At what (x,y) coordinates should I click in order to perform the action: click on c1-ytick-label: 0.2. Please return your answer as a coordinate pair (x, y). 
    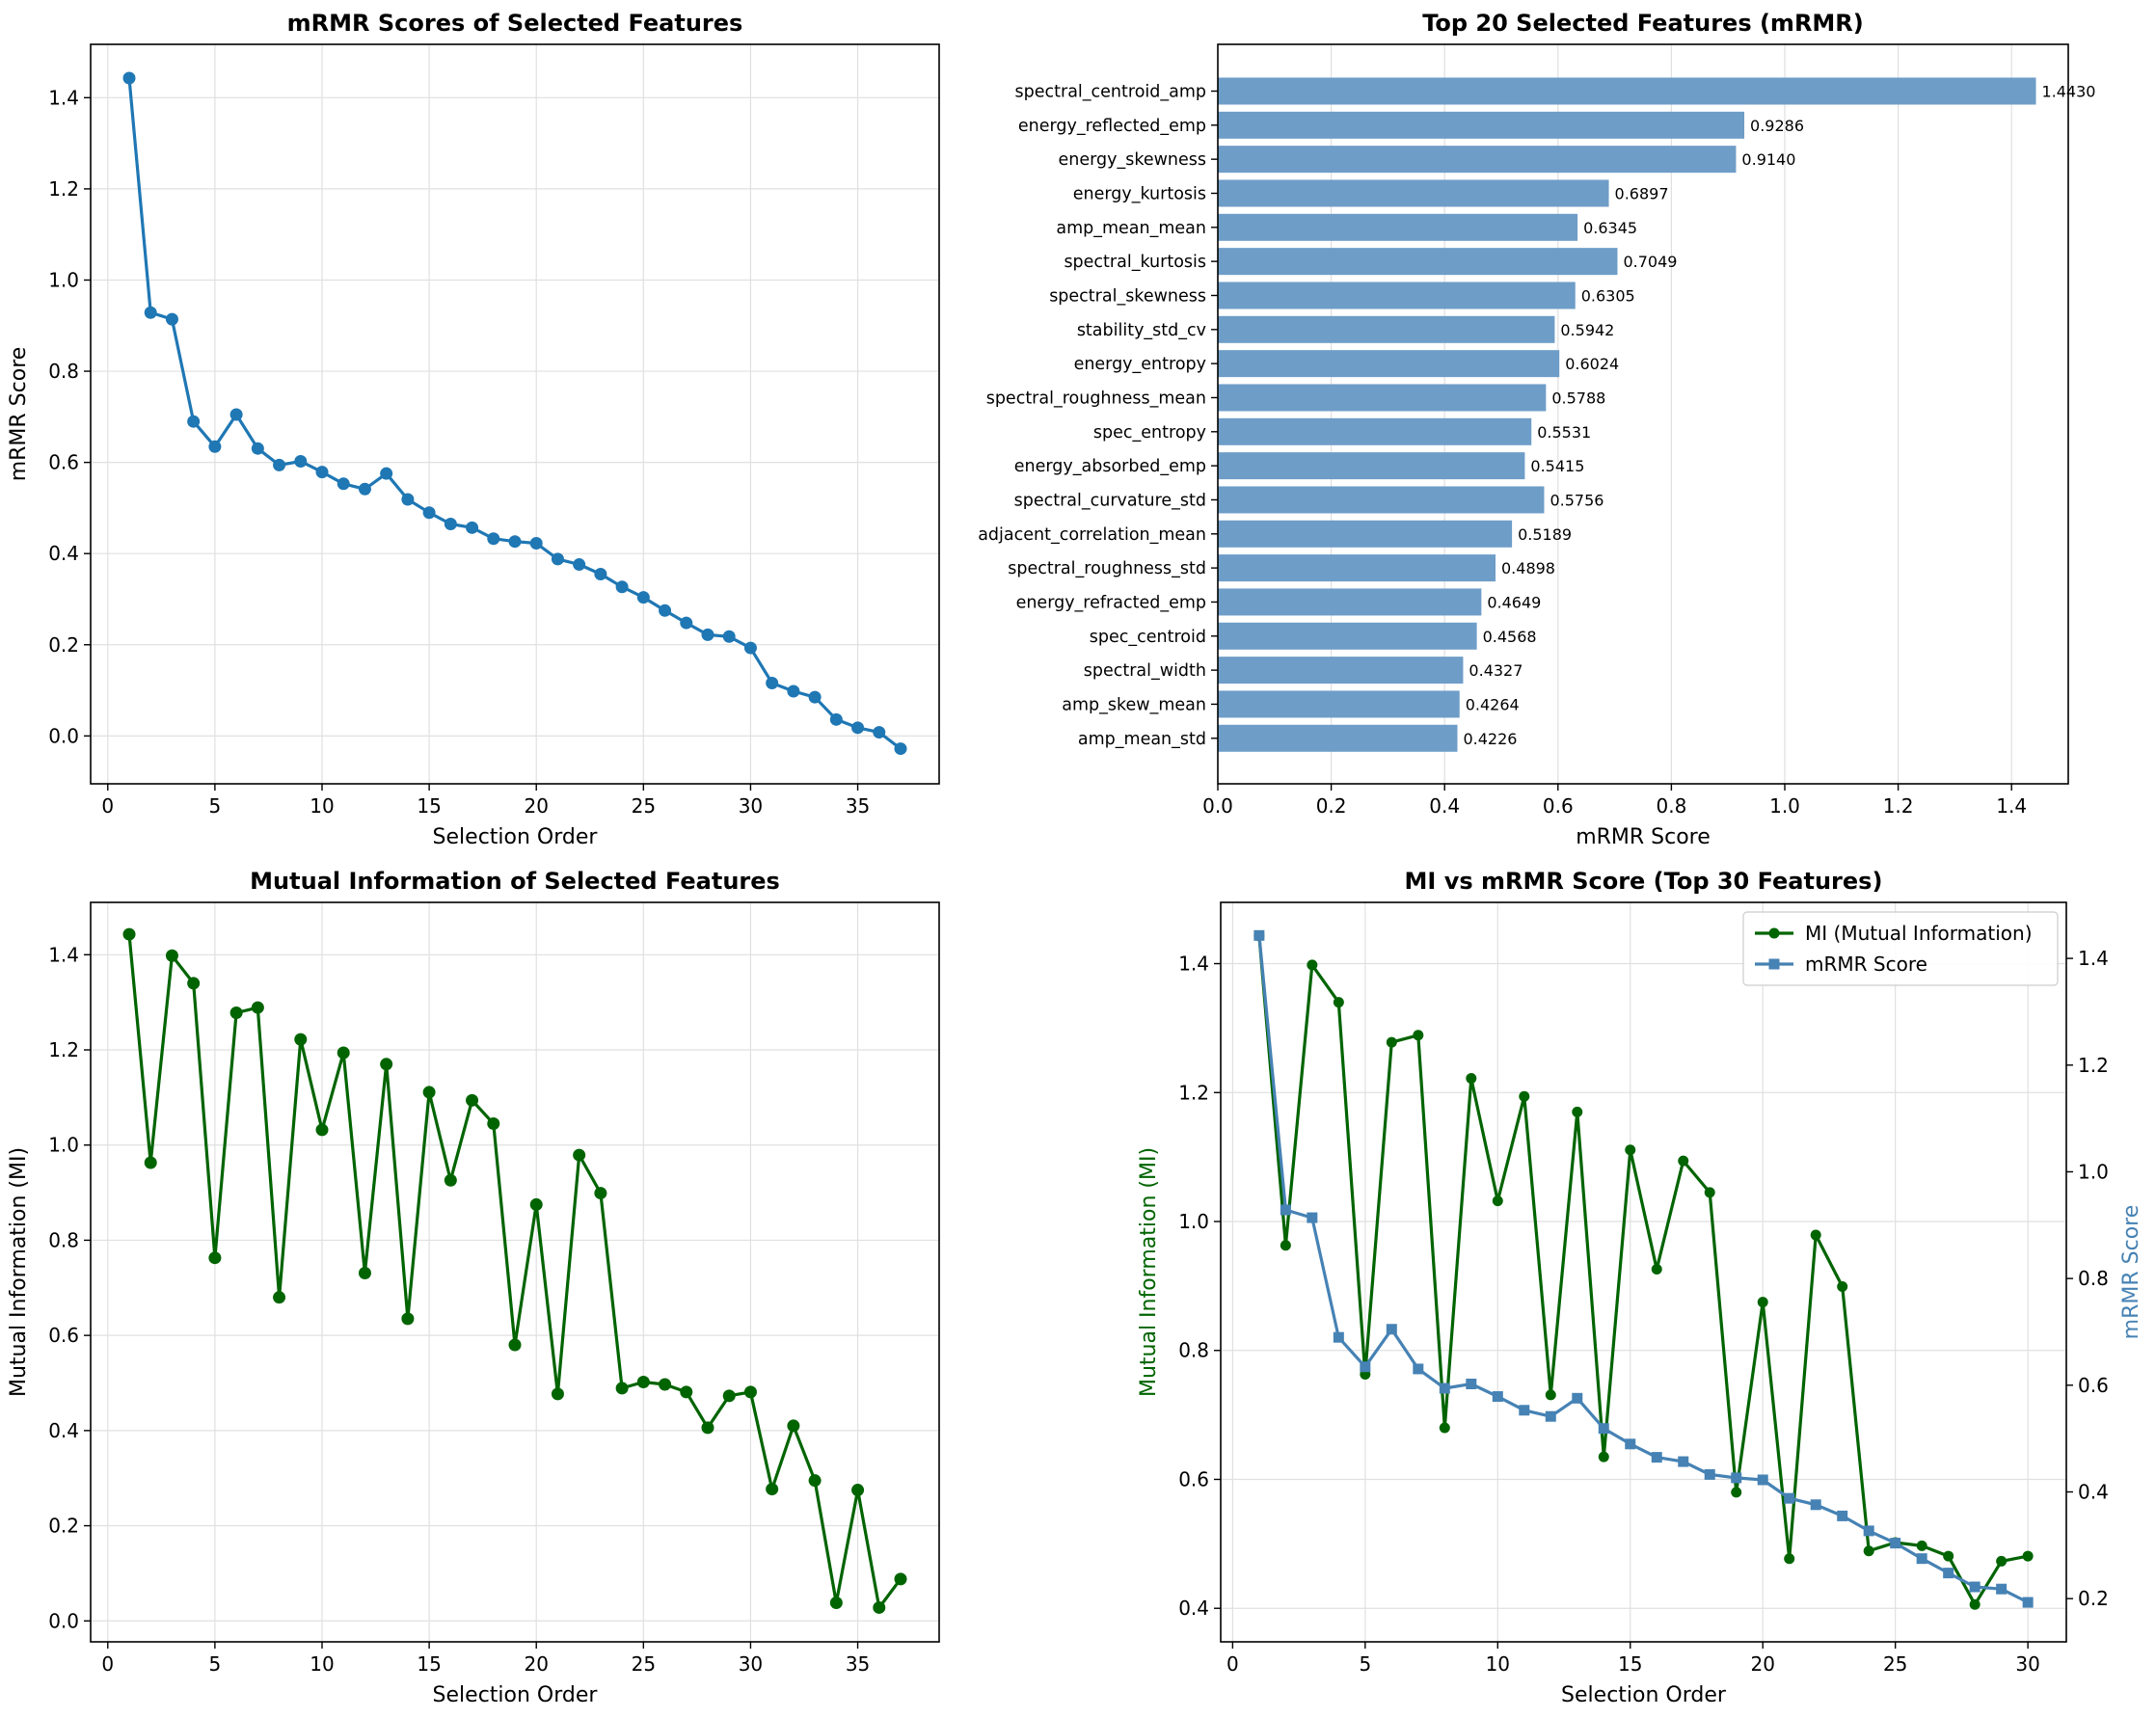
    Looking at the image, I should click on (63, 645).